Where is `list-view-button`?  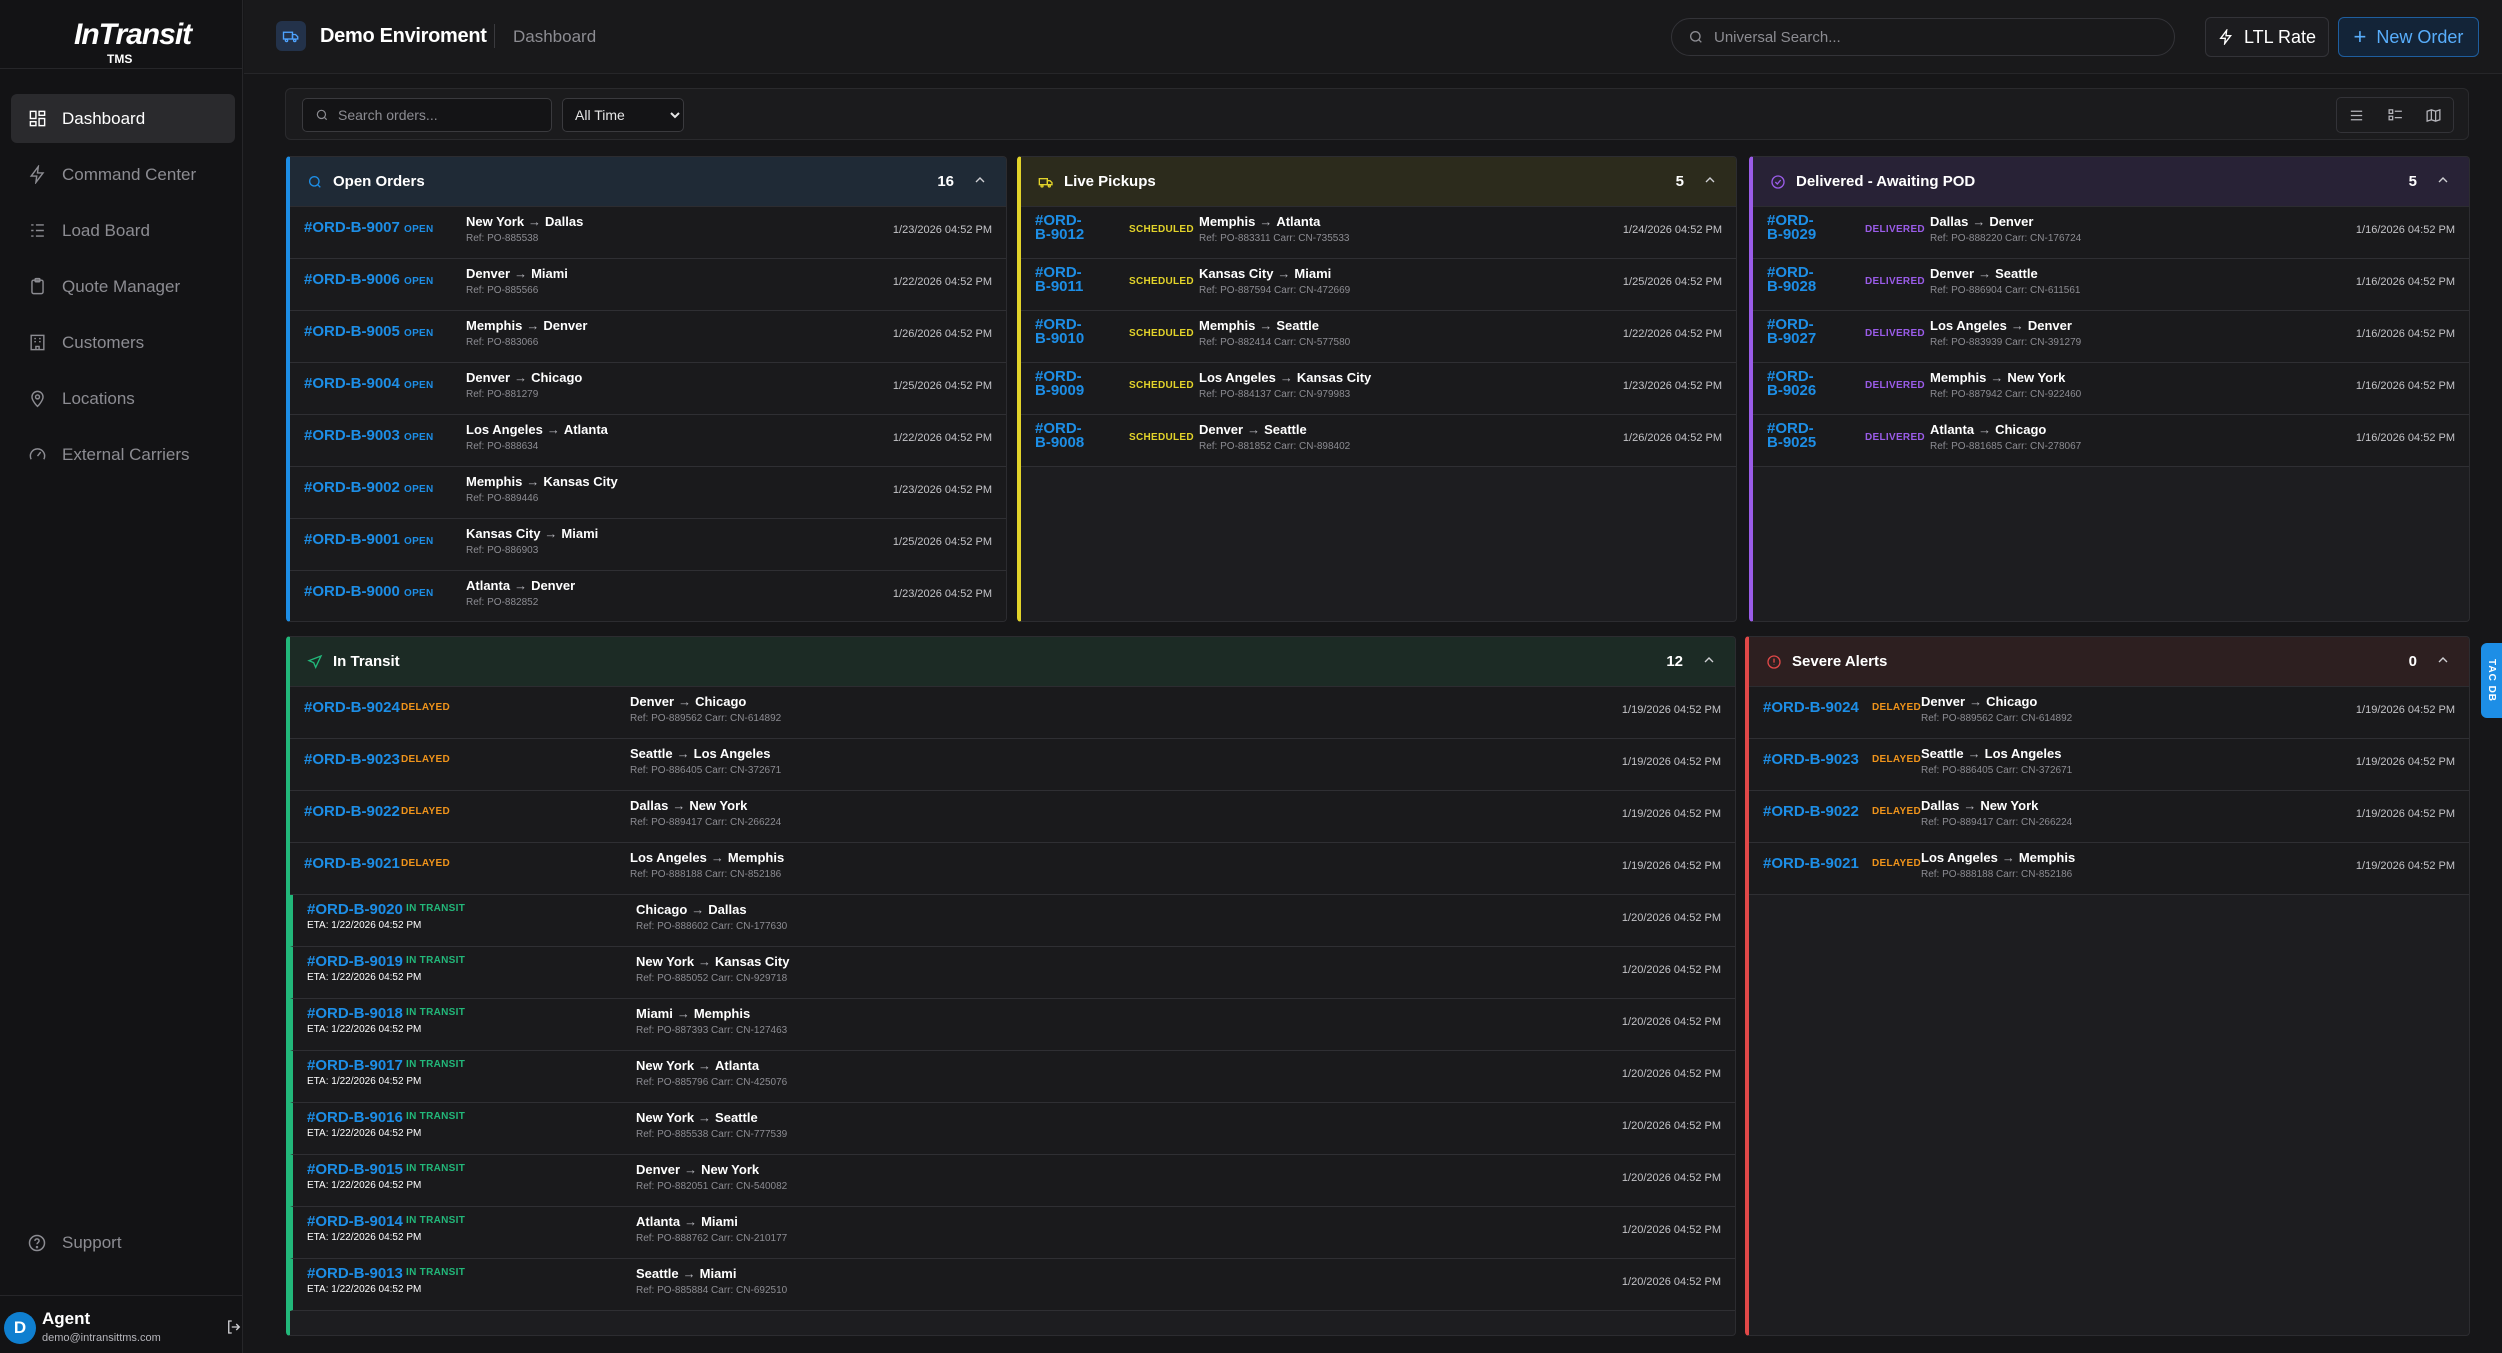 list-view-button is located at coordinates (2356, 115).